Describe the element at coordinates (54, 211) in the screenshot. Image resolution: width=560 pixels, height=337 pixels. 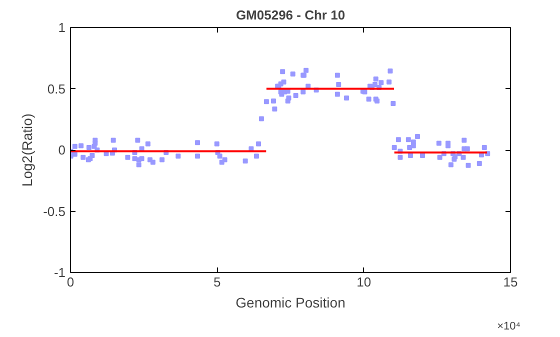
I see `y-tick-label: -0.5` at that location.